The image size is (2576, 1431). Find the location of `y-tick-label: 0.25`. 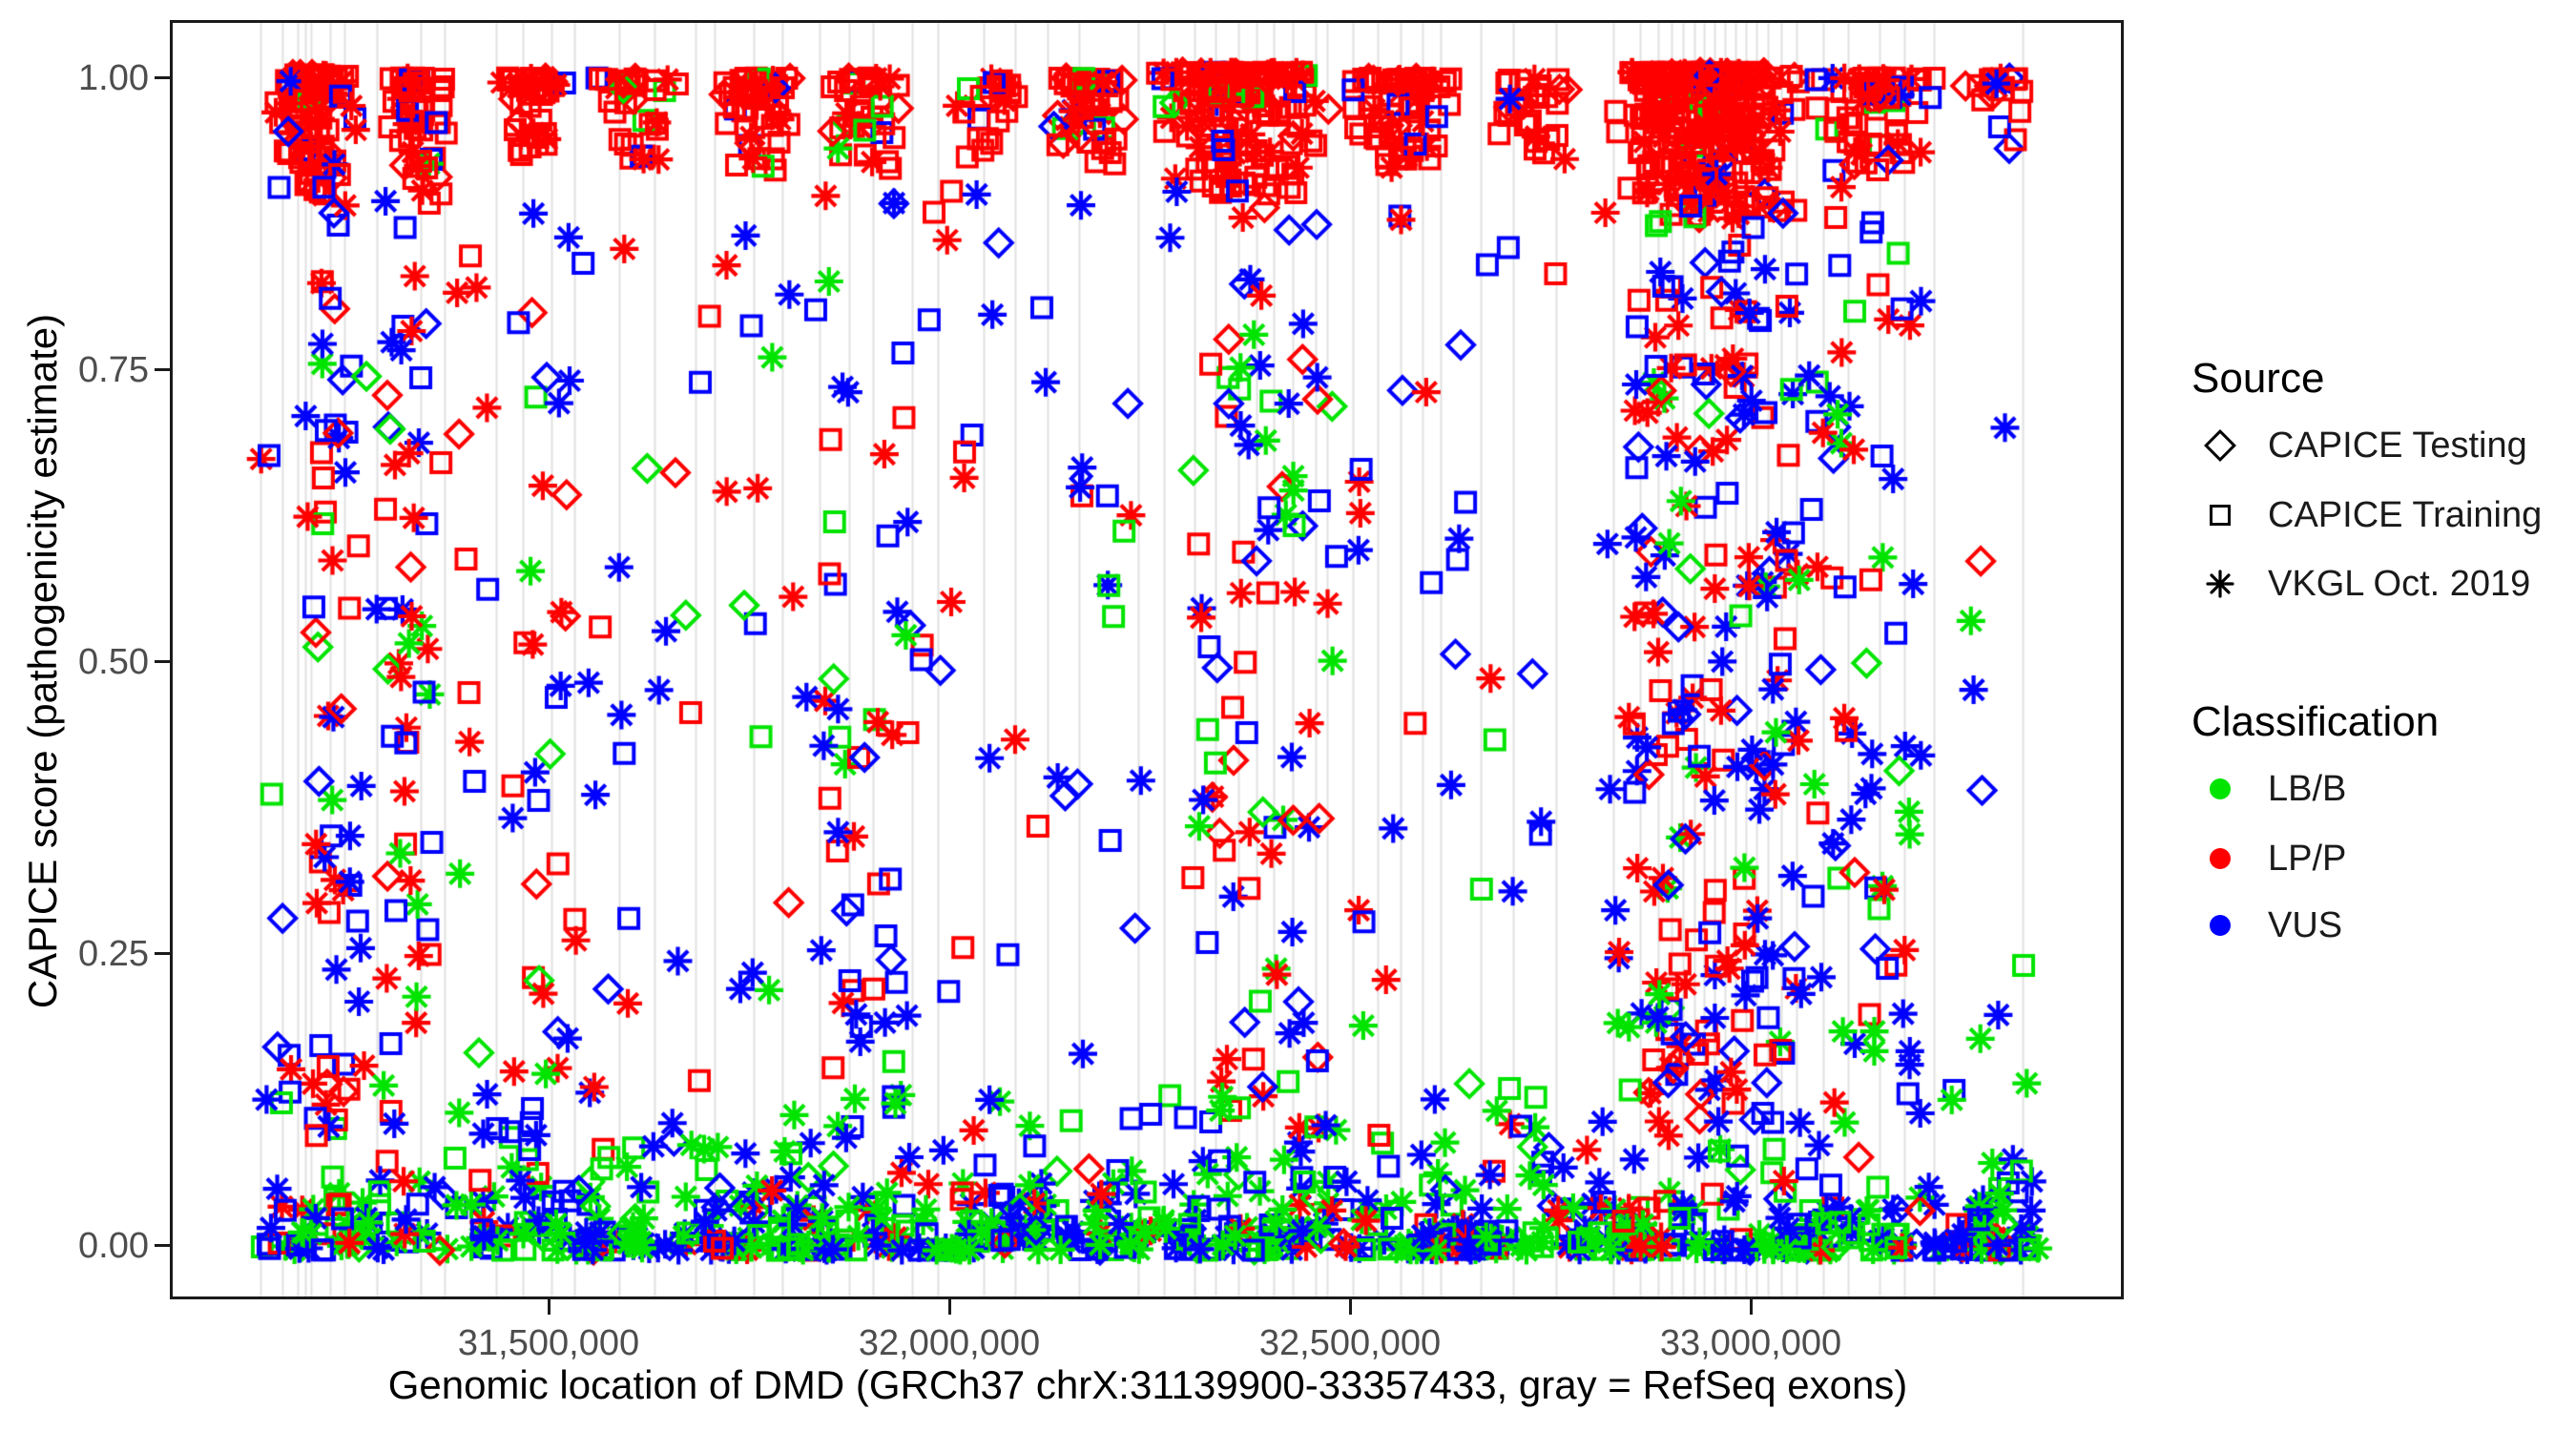

y-tick-label: 0.25 is located at coordinates (113, 954).